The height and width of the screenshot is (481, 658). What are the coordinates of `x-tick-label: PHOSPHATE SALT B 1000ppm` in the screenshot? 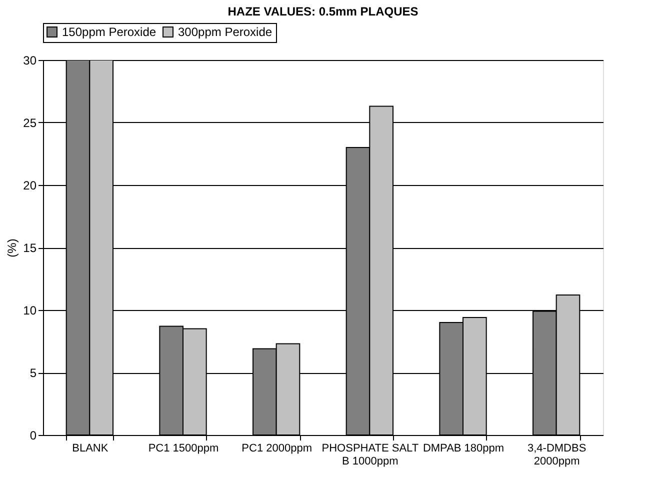 It's located at (370, 455).